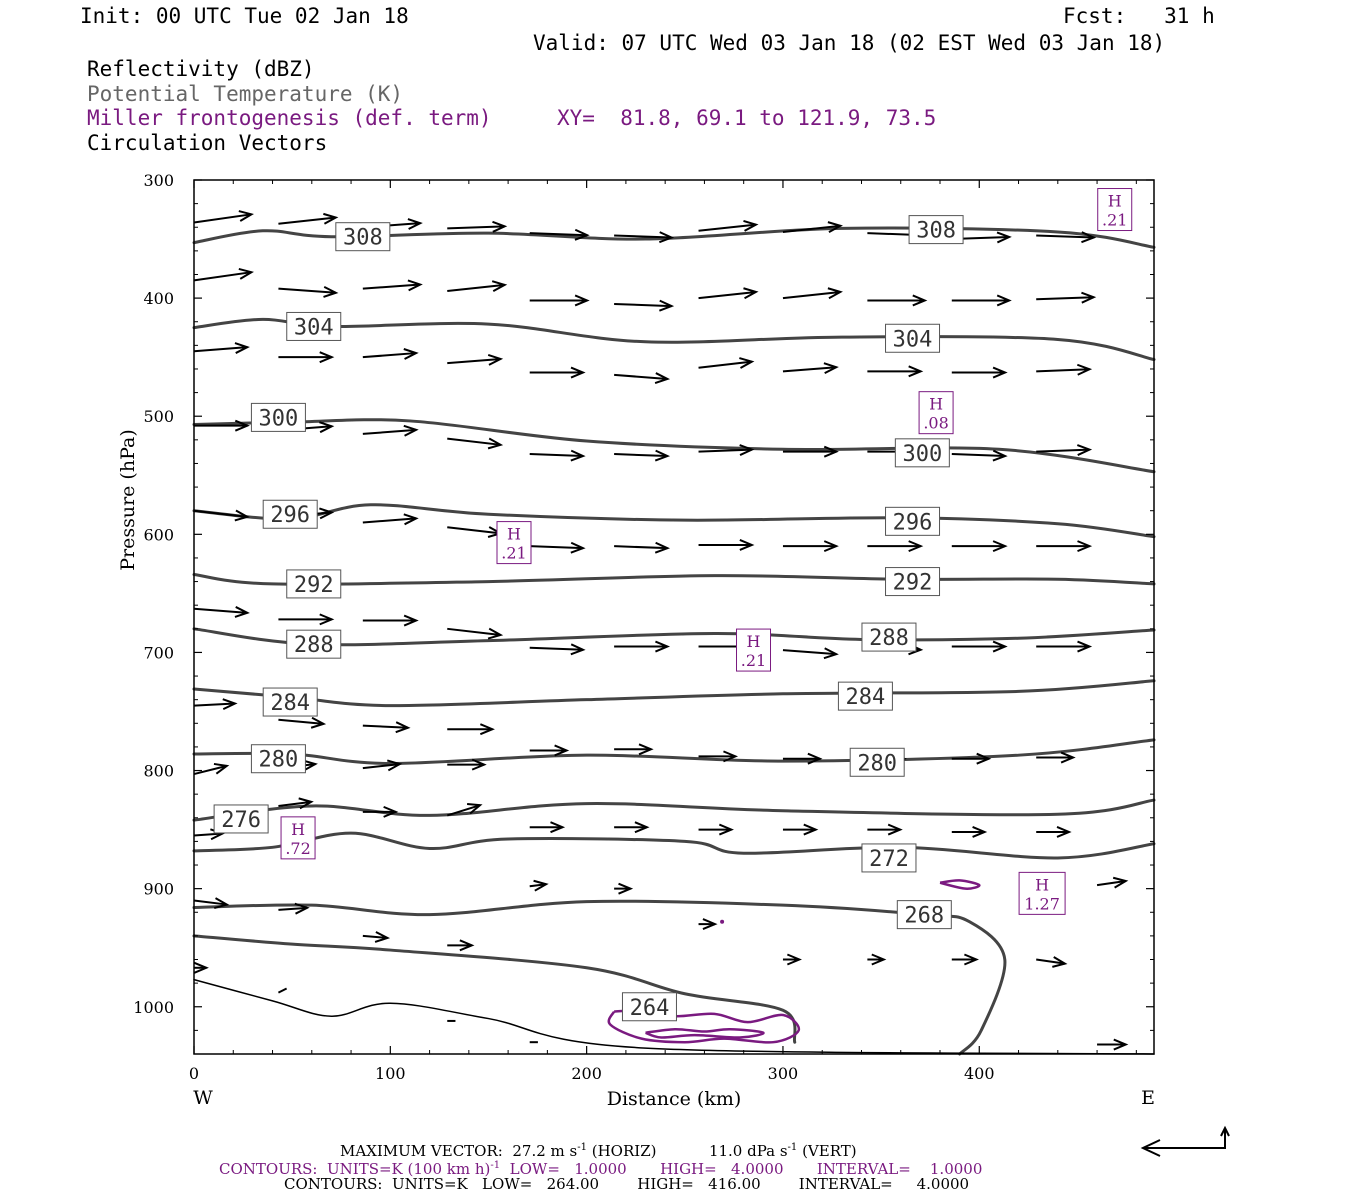  I want to click on field-reflectivity: Reflectivity (dBZ), so click(201, 69).